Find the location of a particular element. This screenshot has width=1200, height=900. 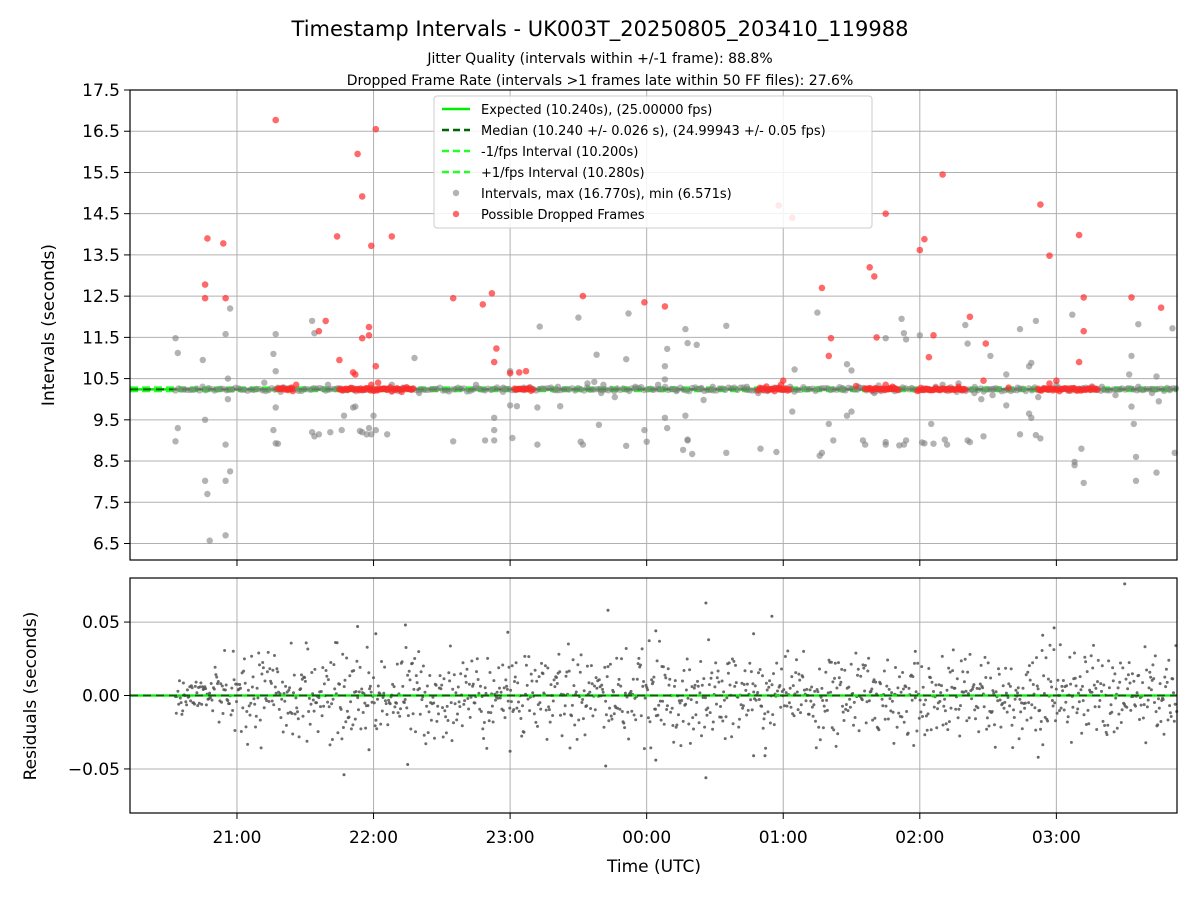

residuals-y-ticks: −0.05 0.00 0.05 is located at coordinates (99, 696).